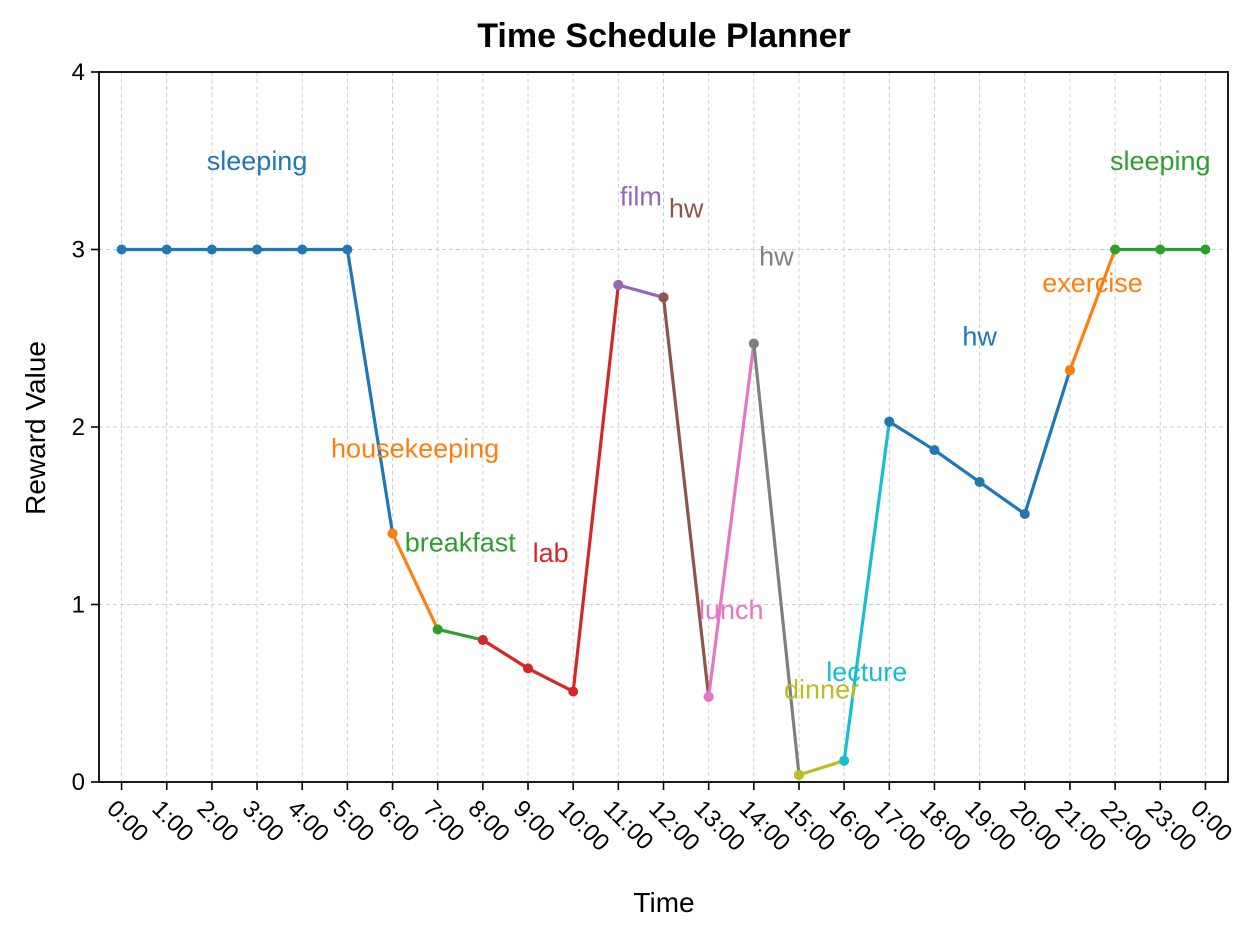  I want to click on annotation-lecture: lecture, so click(866, 672).